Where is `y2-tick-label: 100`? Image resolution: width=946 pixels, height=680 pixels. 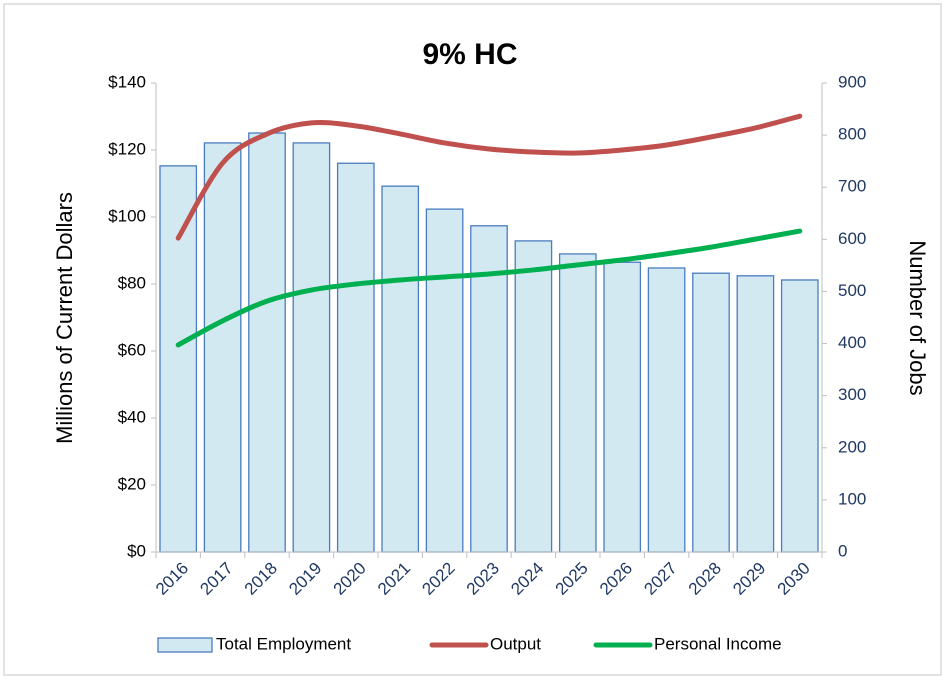 y2-tick-label: 100 is located at coordinates (852, 498).